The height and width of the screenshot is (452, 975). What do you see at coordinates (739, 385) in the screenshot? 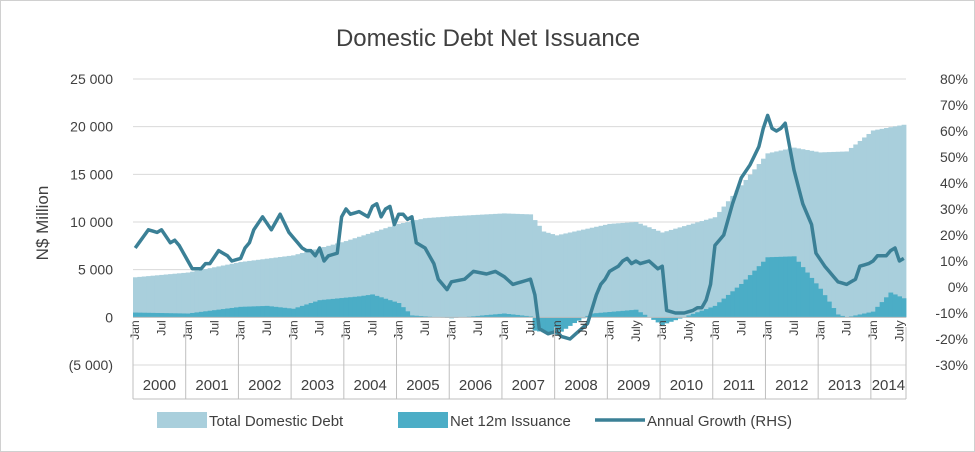
I see `year-label: 2011` at bounding box center [739, 385].